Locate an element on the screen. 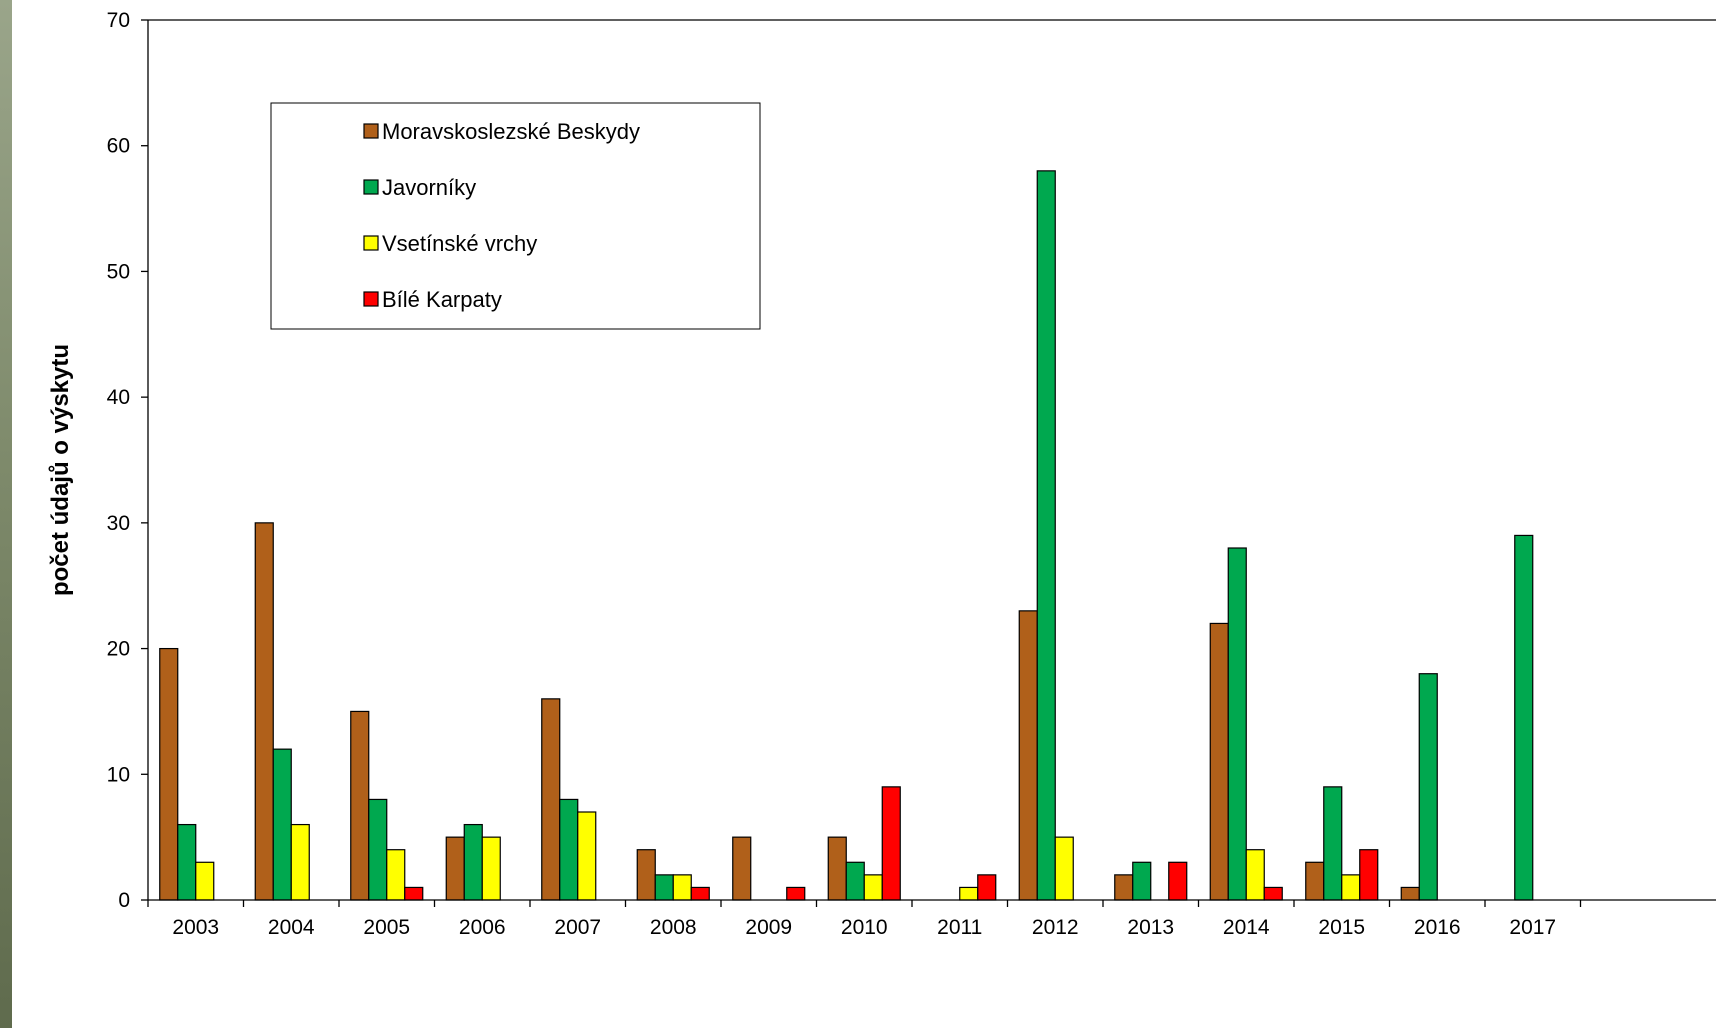 This screenshot has width=1716, height=1028. y-tick-label: 40 is located at coordinates (118, 397).